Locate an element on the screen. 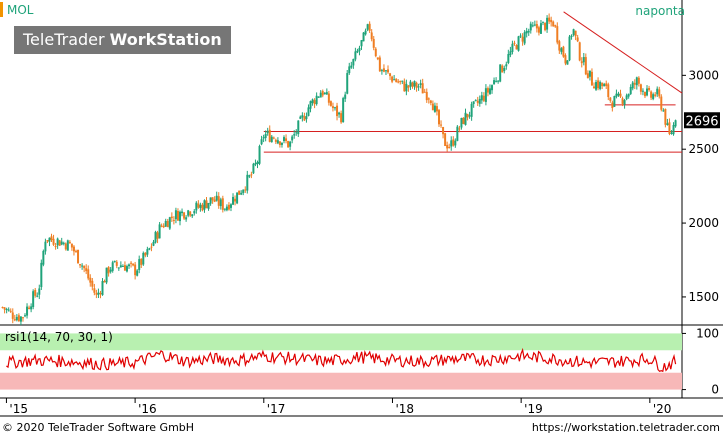  rsi-indicator-label: rsi1(14, 70, 30, 1) is located at coordinates (59, 337).